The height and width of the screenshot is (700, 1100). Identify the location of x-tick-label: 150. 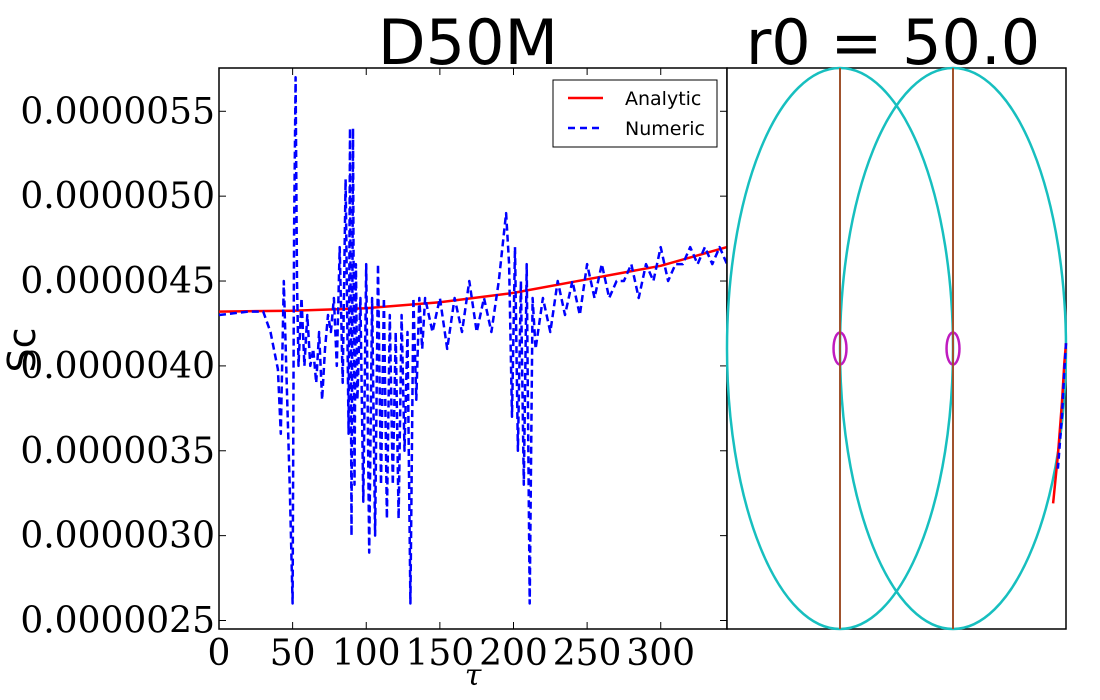
(440, 653).